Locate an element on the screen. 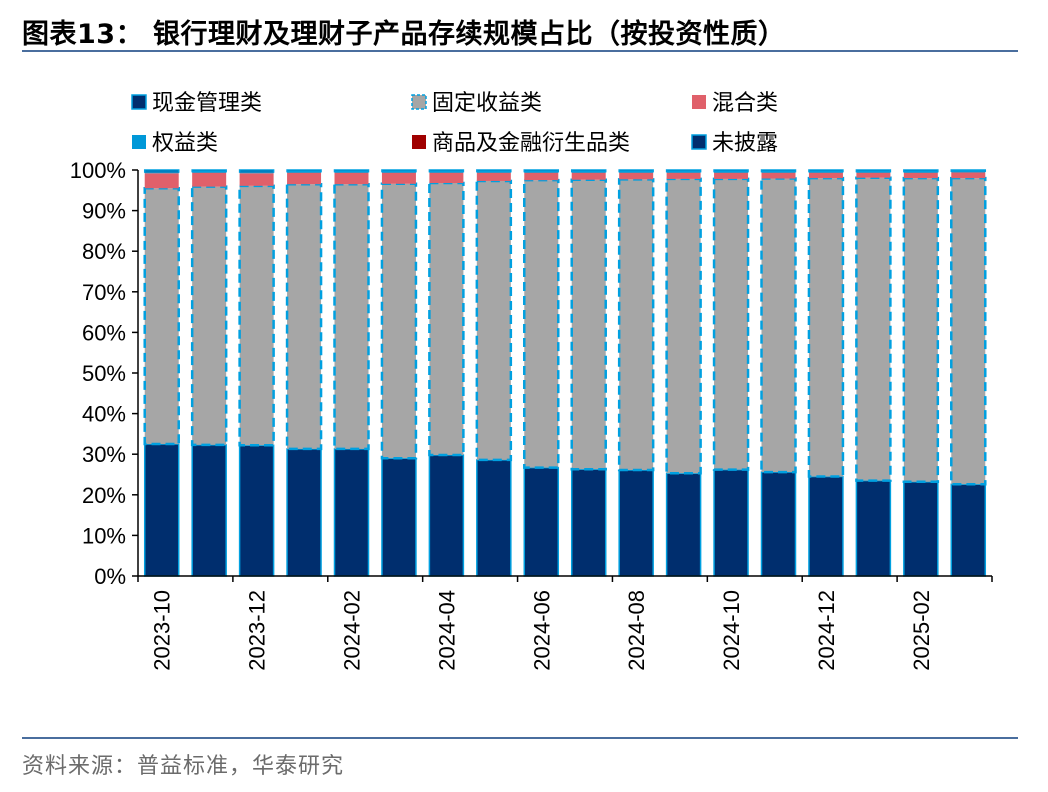 This screenshot has height=792, width=1048. y-axis: 0% 10% 20% 30% 40% 50% 60% 70% 80% 90% 100% is located at coordinates (104, 373).